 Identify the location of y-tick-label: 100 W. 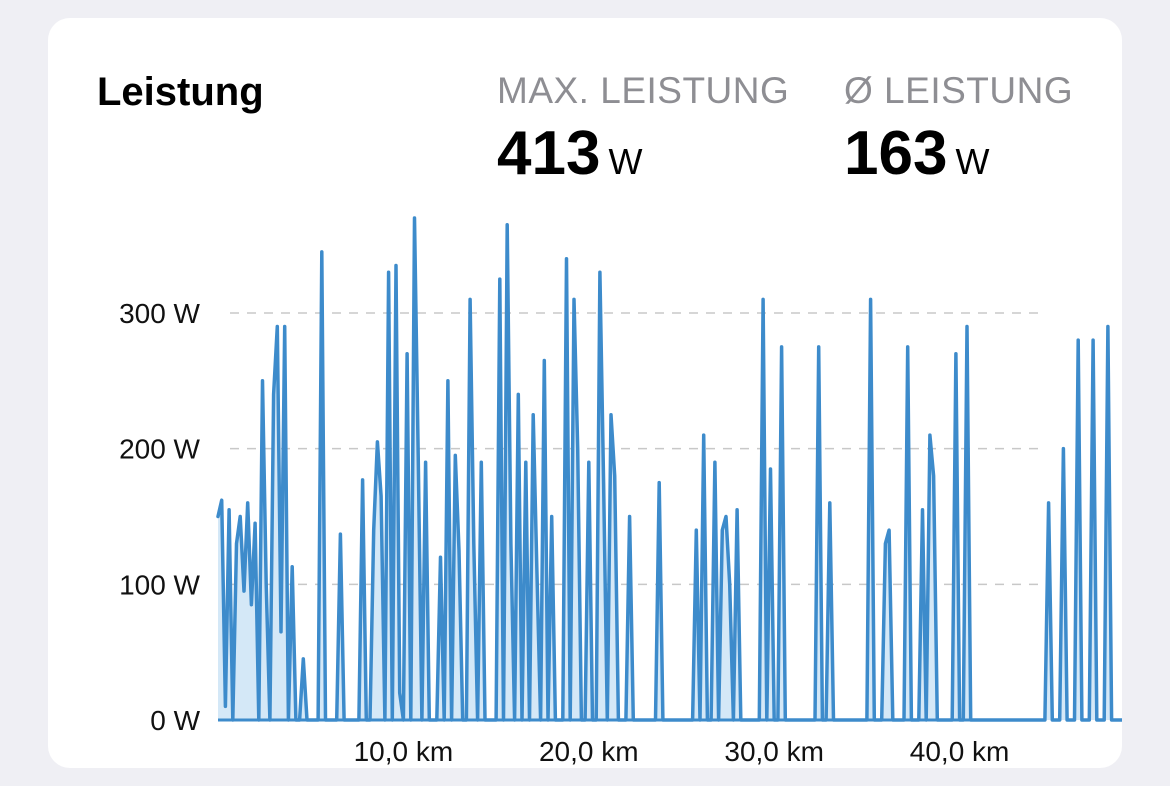
(159, 584).